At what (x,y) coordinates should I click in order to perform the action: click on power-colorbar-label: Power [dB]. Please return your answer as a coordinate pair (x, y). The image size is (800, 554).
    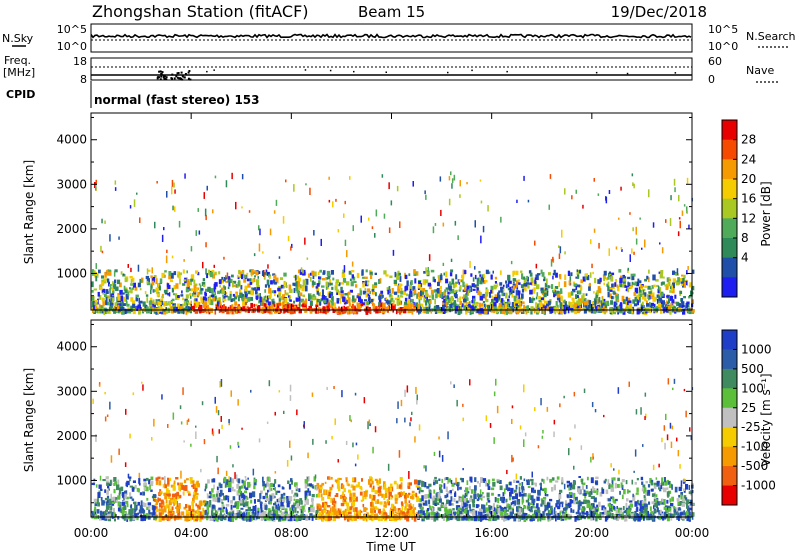
    Looking at the image, I should click on (766, 213).